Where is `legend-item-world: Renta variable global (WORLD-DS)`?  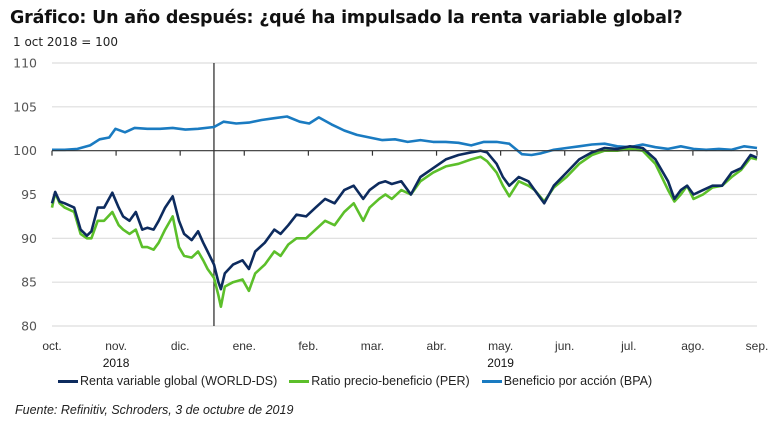 legend-item-world: Renta variable global (WORLD-DS) is located at coordinates (167, 381).